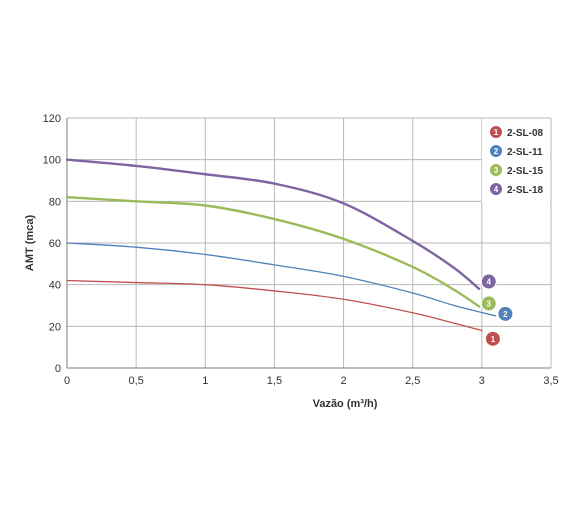 The height and width of the screenshot is (520, 578). I want to click on x-tick-label: 3, so click(482, 381).